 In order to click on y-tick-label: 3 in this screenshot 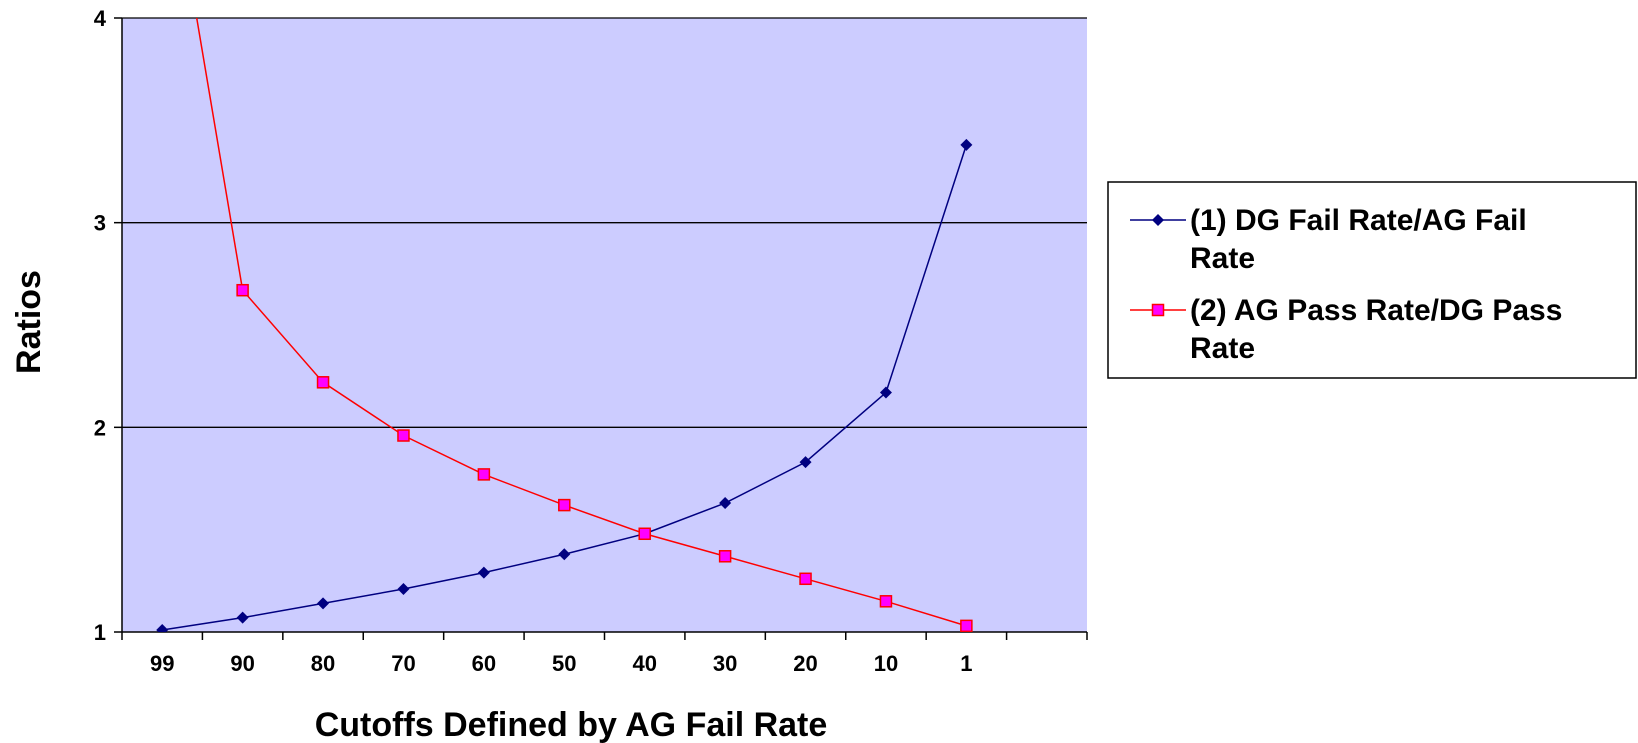, I will do `click(100, 223)`.